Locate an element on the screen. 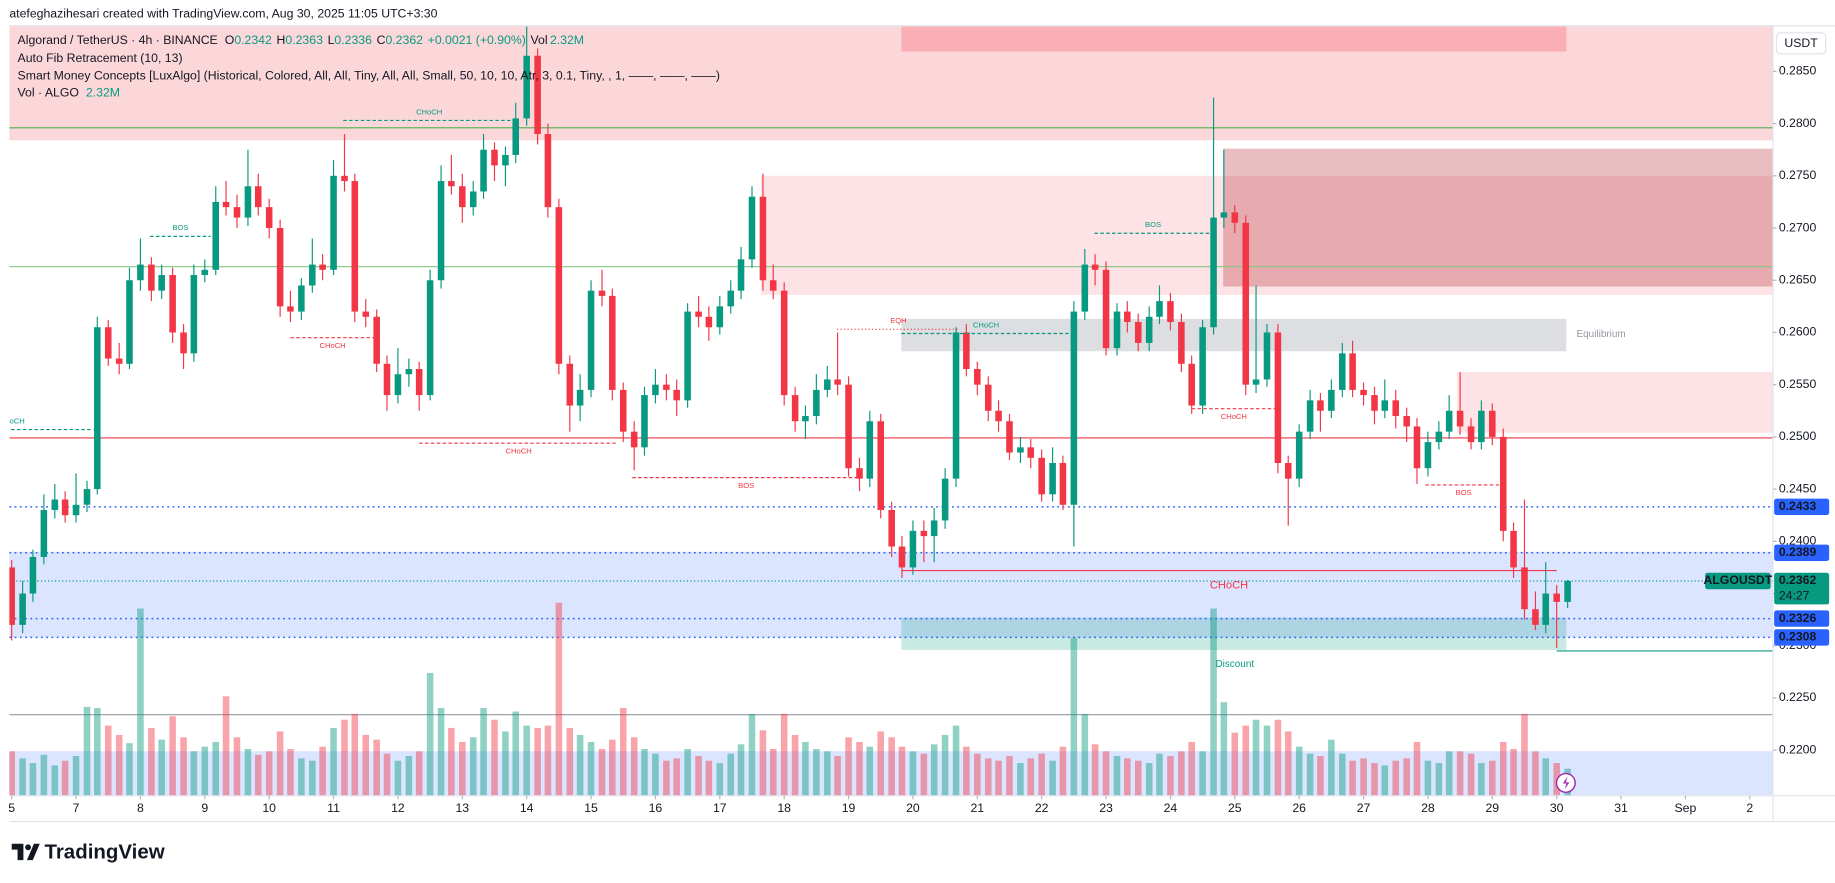 The image size is (1835, 883). x-tick-label: 25 is located at coordinates (1235, 808).